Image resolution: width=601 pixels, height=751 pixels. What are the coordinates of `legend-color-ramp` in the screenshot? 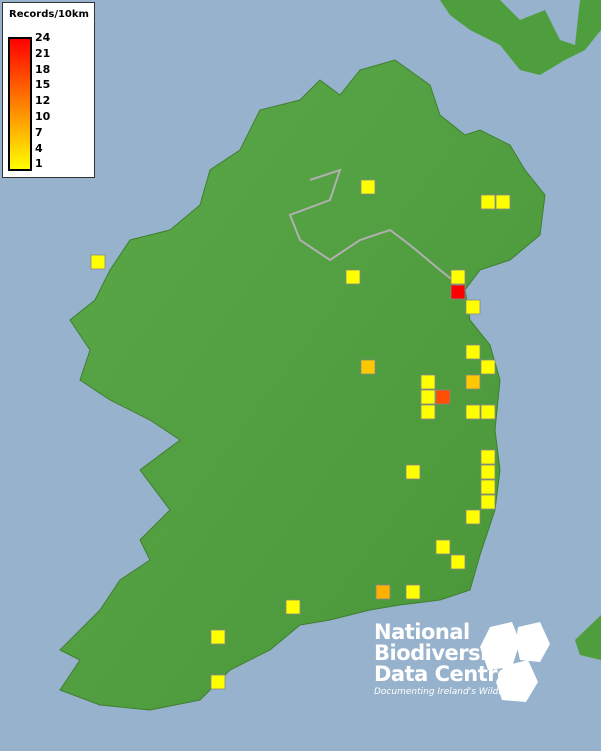 It's located at (20, 104).